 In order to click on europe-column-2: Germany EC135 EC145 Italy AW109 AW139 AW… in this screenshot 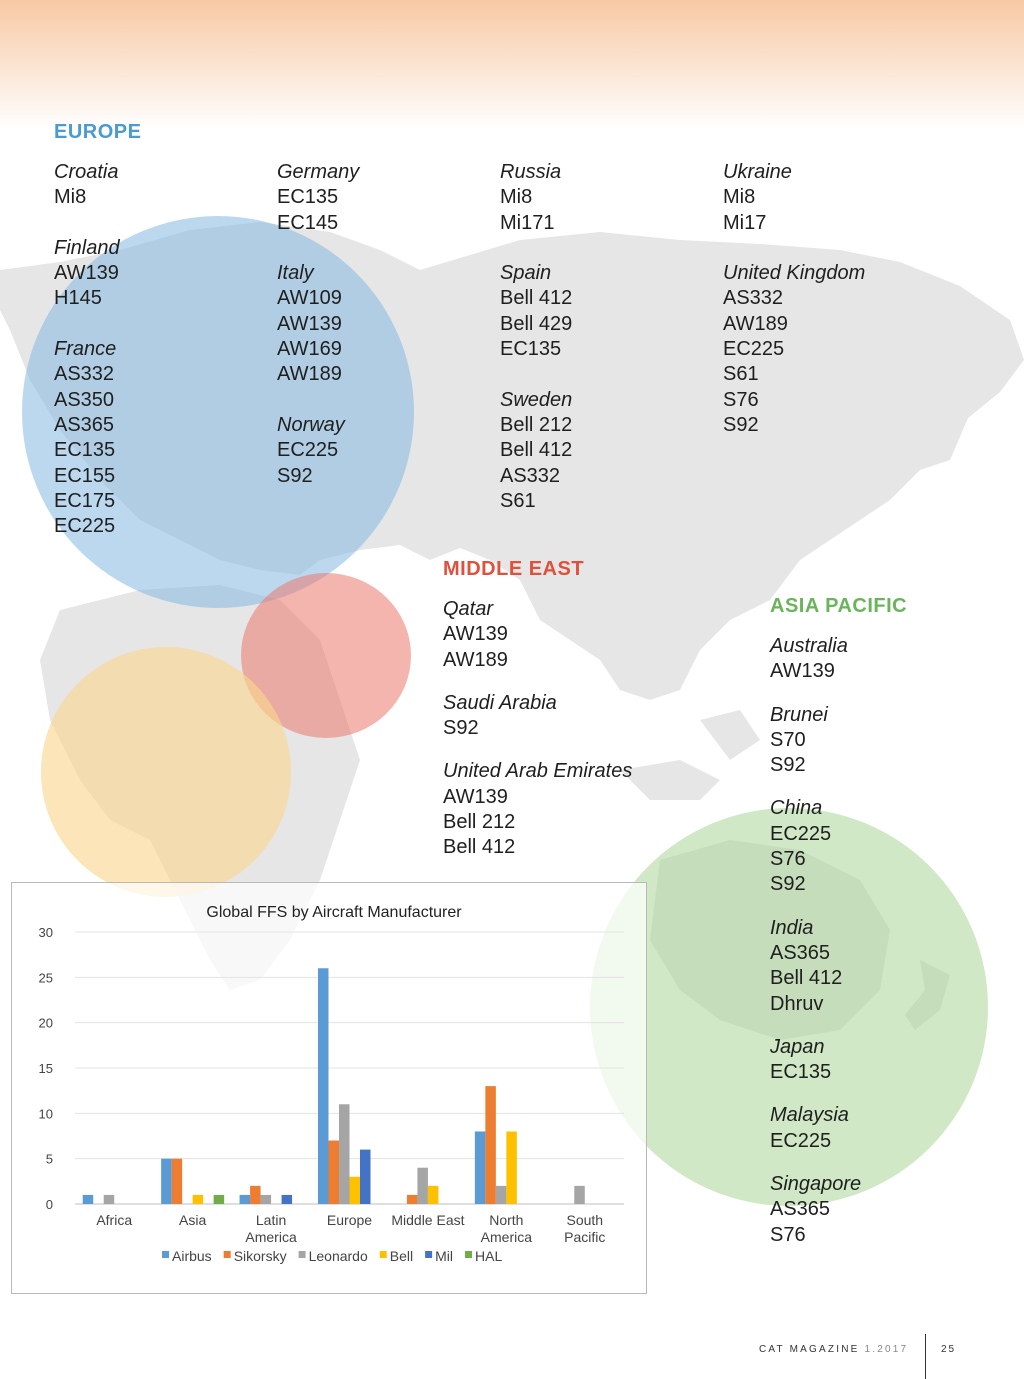, I will do `click(318, 324)`.